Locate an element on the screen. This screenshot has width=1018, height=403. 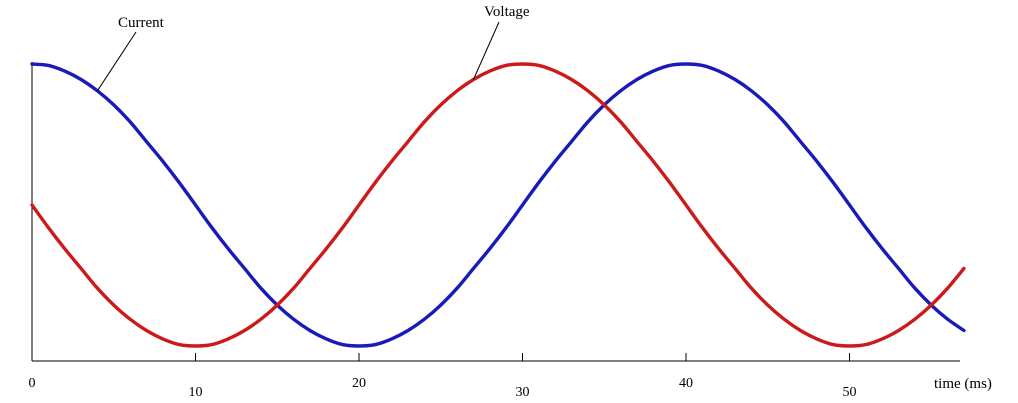
x-tick-label: 40 is located at coordinates (686, 383).